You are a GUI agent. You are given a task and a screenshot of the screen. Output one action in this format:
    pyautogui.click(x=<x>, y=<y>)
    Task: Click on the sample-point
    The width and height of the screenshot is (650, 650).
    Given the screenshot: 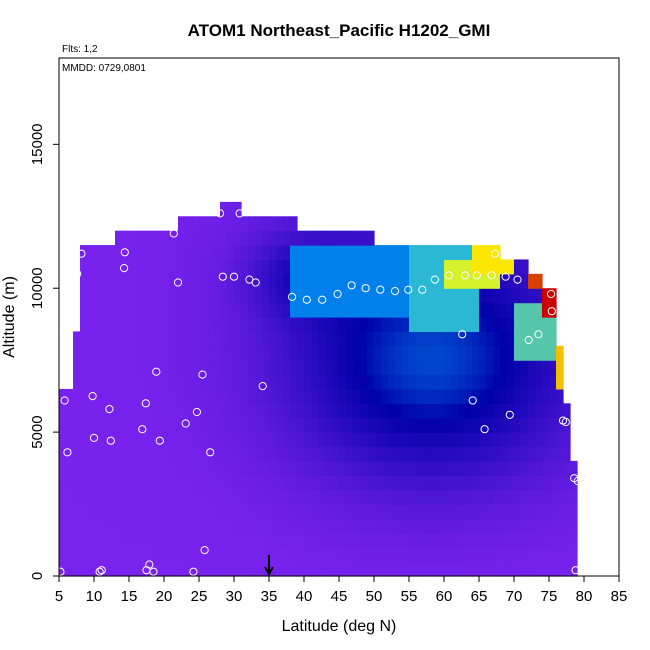 What is the action you would take?
    pyautogui.click(x=517, y=279)
    